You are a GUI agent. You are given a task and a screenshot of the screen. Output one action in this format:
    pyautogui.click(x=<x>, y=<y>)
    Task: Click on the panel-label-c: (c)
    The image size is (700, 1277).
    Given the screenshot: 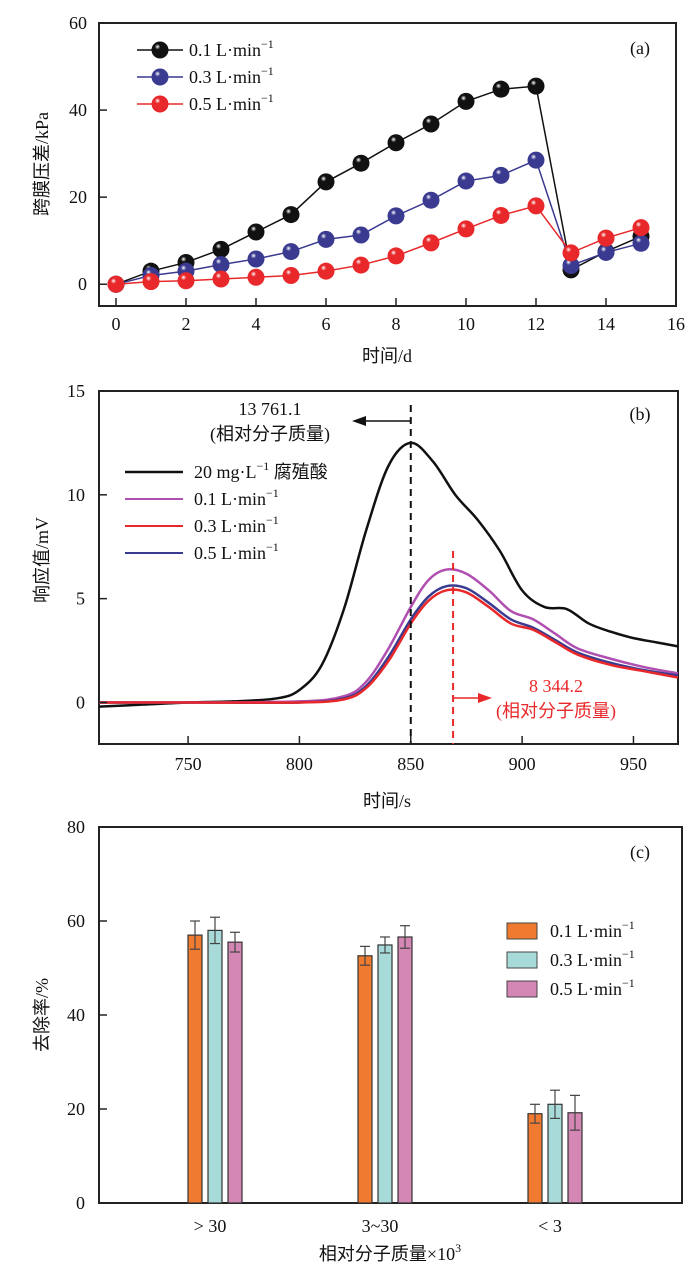 What is the action you would take?
    pyautogui.click(x=640, y=852)
    